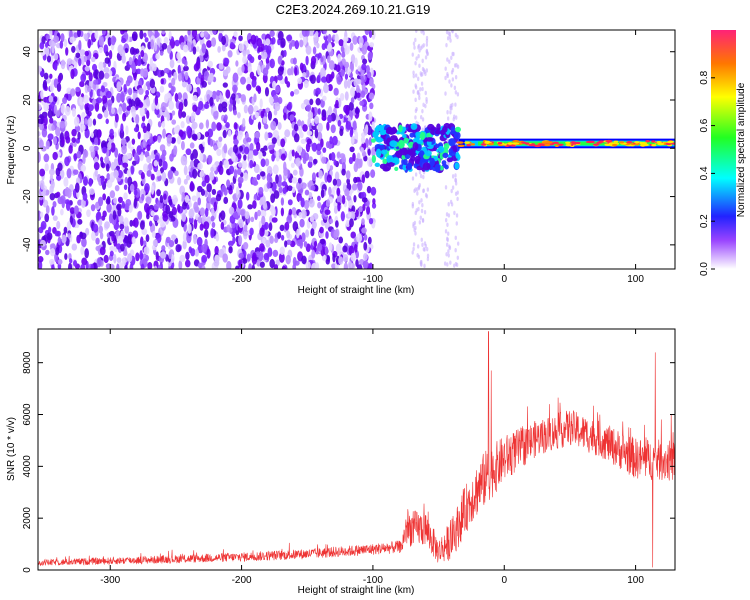 This screenshot has height=600, width=750. What do you see at coordinates (356, 590) in the screenshot?
I see `snr-x-label: Height of straight line (km)` at bounding box center [356, 590].